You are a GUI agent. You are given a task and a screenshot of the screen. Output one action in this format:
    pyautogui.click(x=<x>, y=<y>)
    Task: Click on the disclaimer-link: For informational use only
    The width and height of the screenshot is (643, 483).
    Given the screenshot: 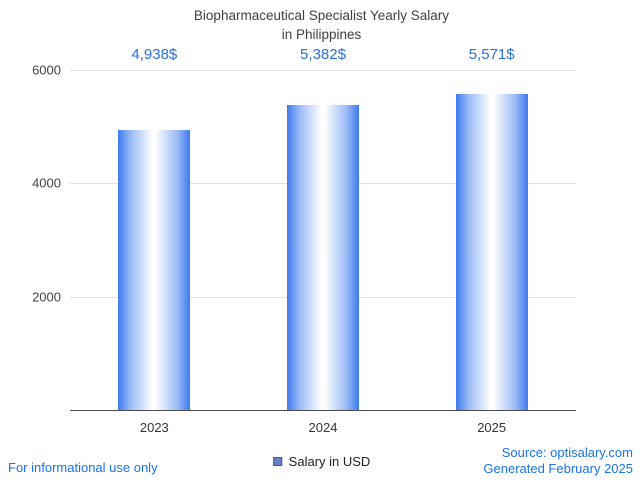 What is the action you would take?
    pyautogui.click(x=83, y=467)
    